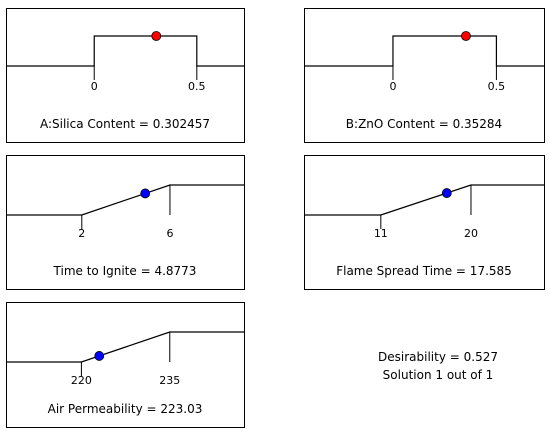 The image size is (550, 431). I want to click on tick-label: 2, so click(81, 233).